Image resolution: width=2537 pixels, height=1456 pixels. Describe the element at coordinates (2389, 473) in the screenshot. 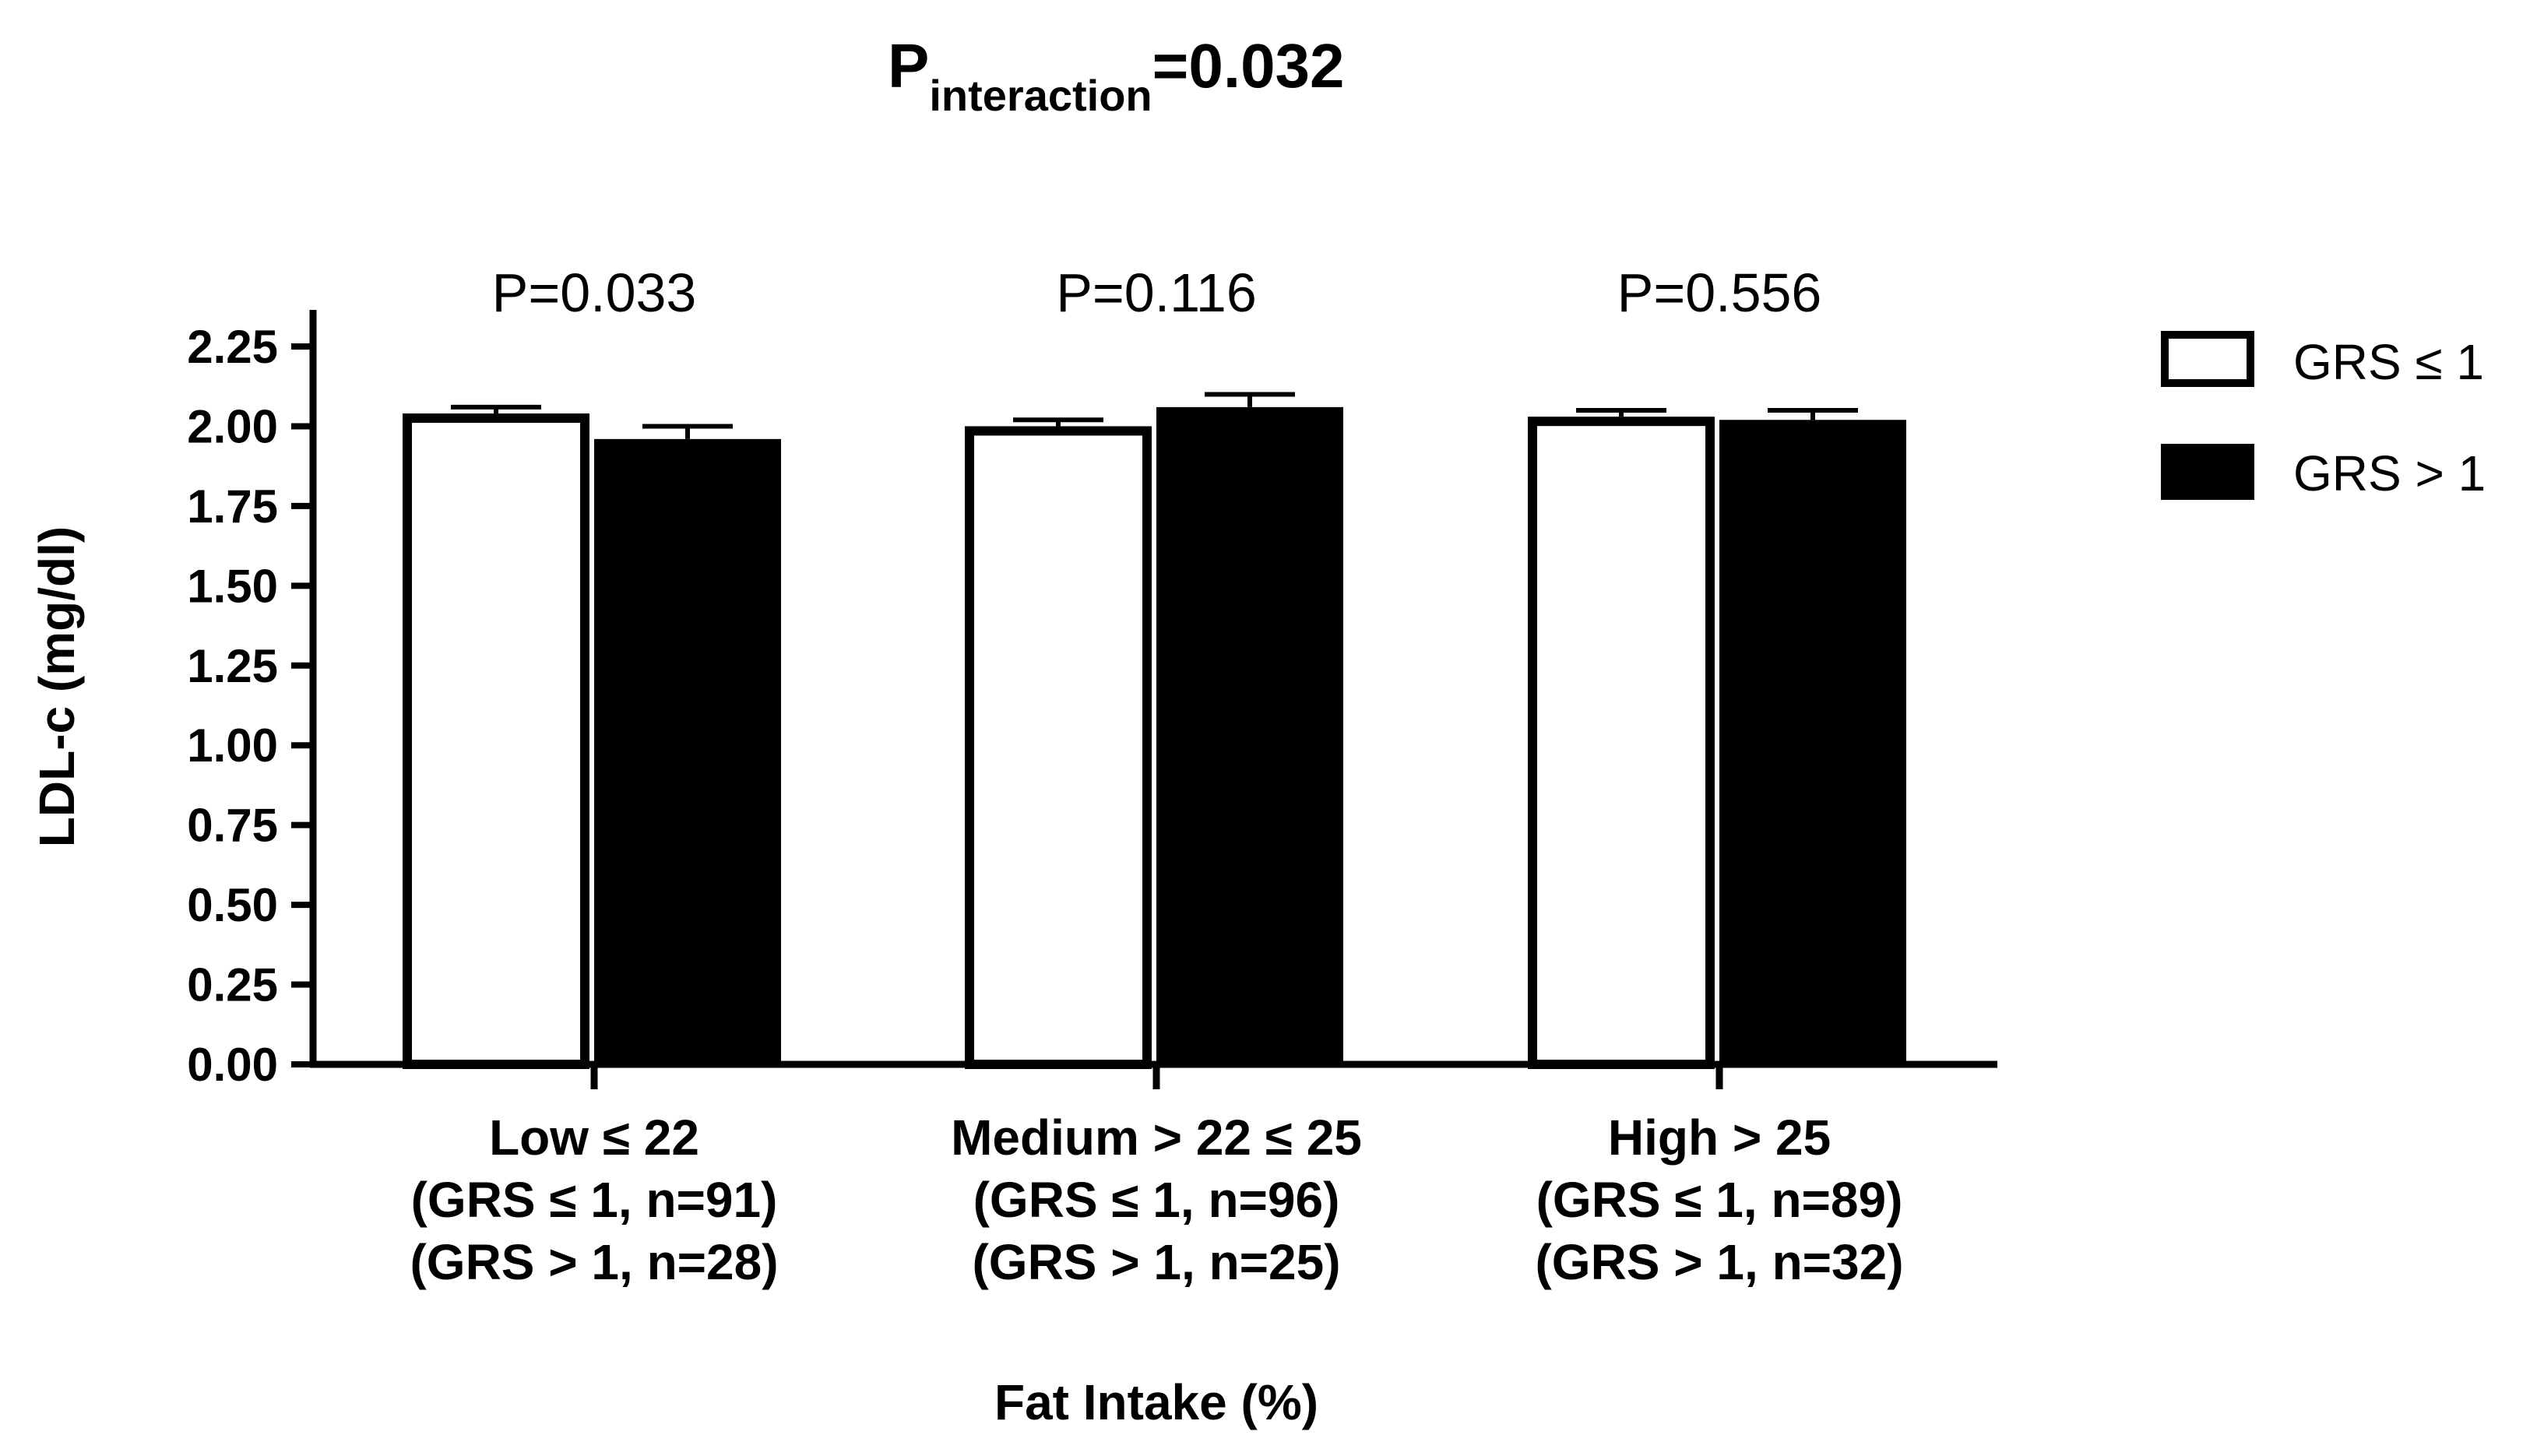

I see `legend-label-grs-gt-1: GRS > 1` at that location.